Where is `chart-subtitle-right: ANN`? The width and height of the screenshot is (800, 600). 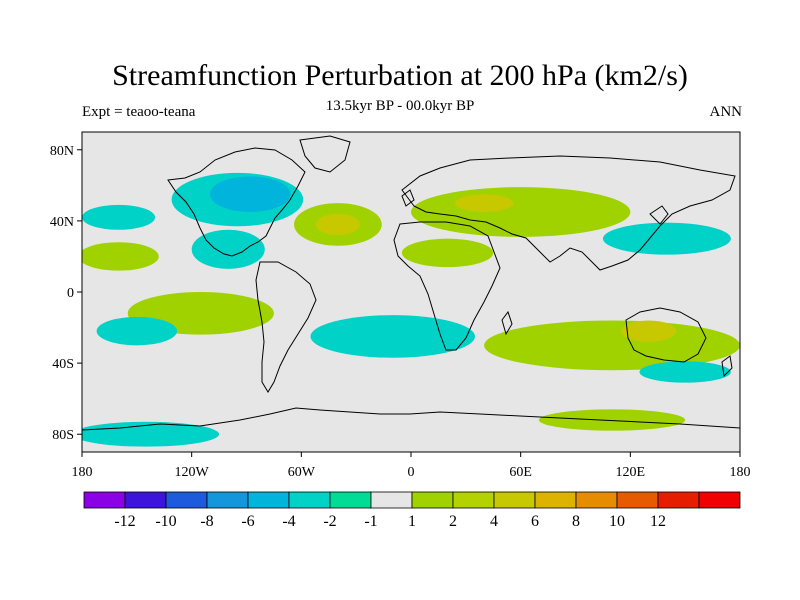
chart-subtitle-right: ANN is located at coordinates (726, 112).